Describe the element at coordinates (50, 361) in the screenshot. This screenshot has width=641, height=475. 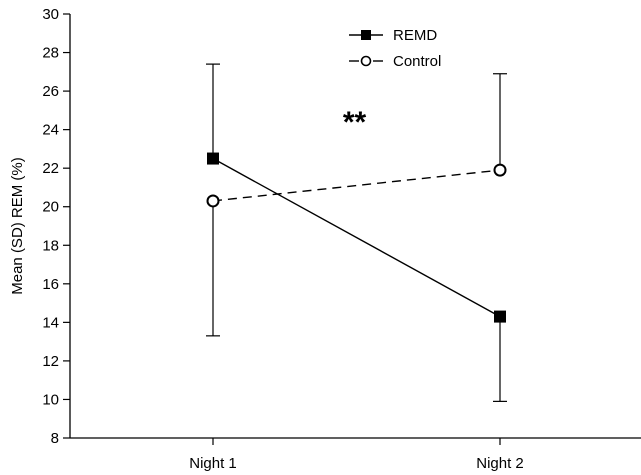
I see `y-tick-label: 12` at that location.